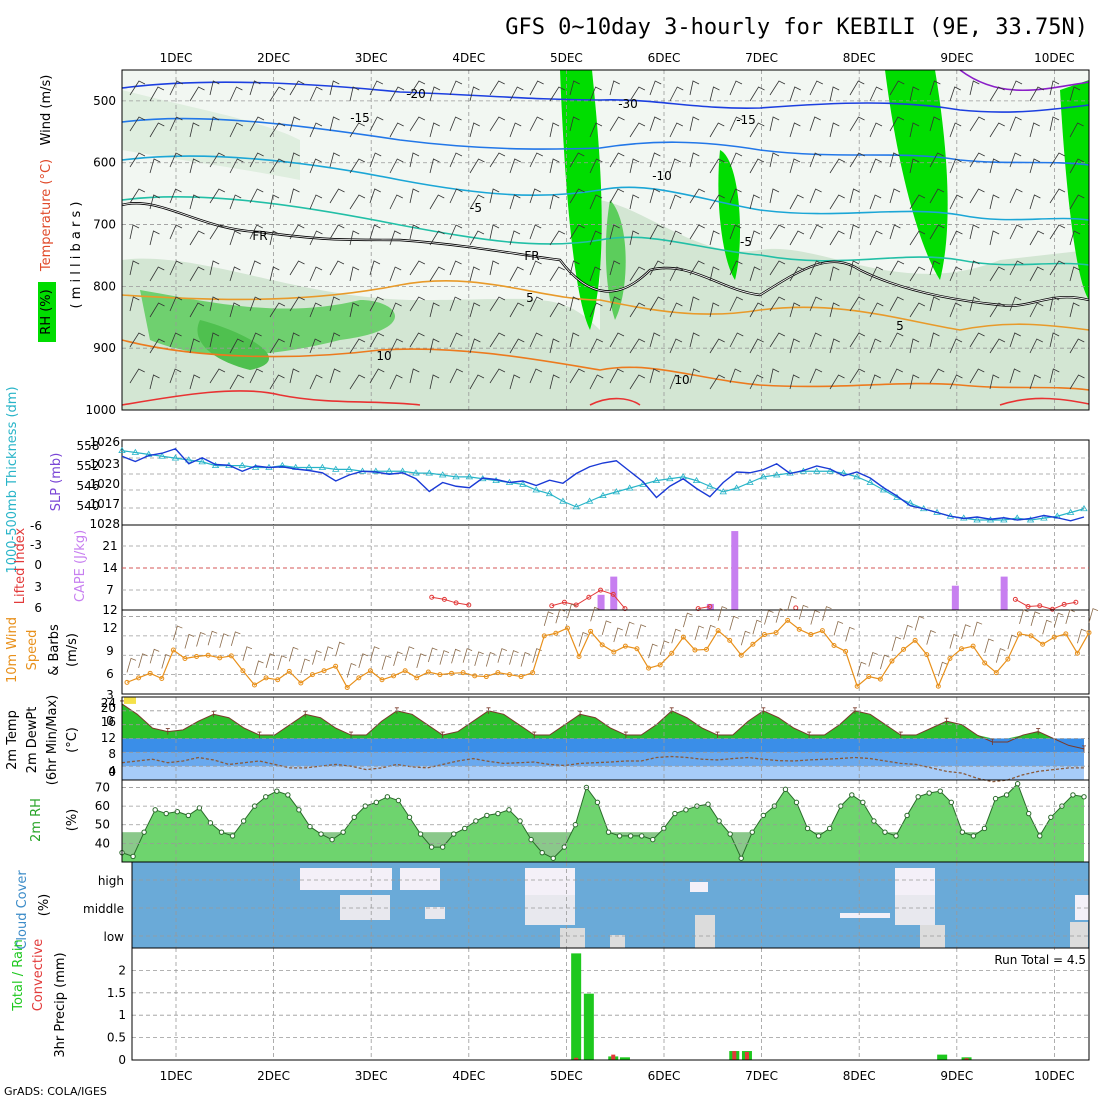  I want to click on top-x-tick-label: 7DEC, so click(761, 58).